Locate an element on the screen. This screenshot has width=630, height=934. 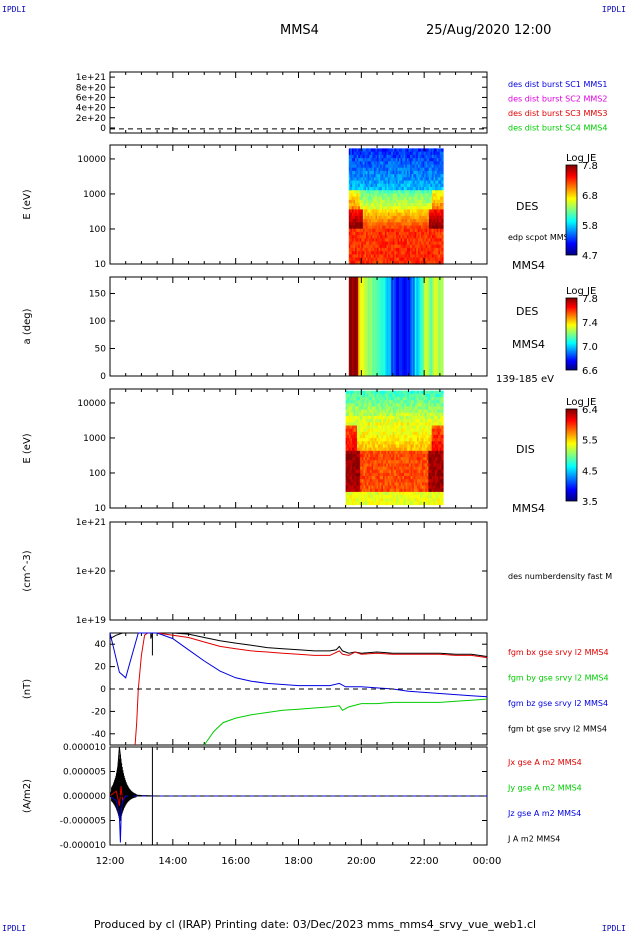
y-tick-label: 1000 is located at coordinates (94, 439).